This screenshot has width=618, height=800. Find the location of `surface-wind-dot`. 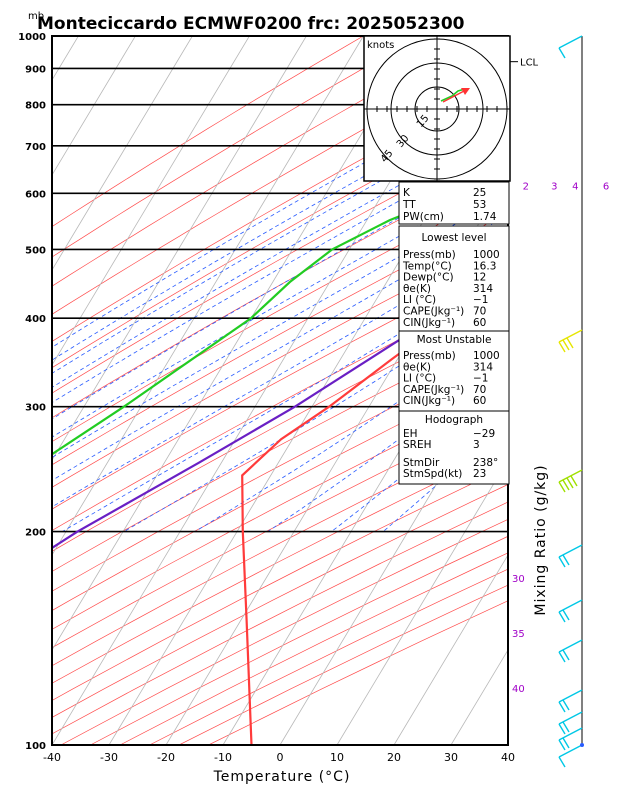

surface-wind-dot is located at coordinates (582, 745).